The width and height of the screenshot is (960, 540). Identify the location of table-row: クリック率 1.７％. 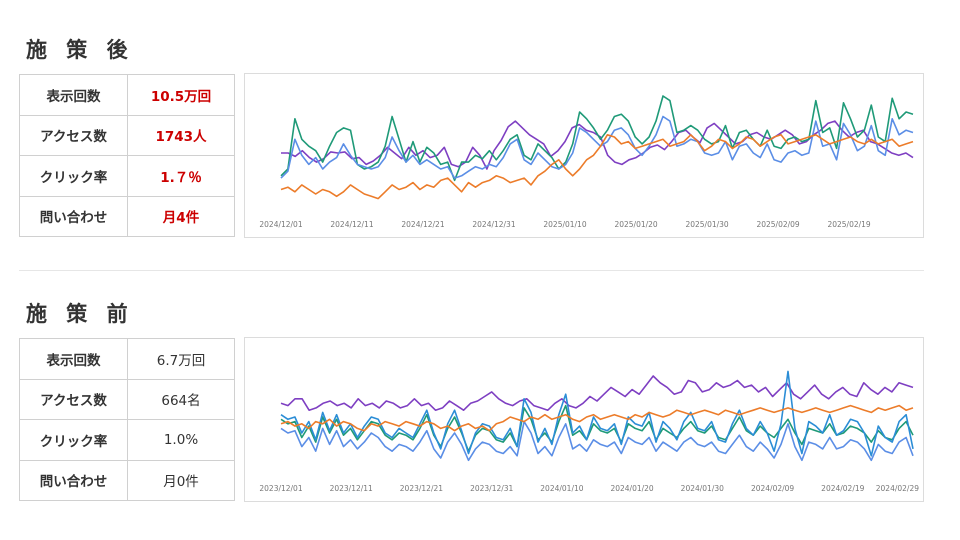
(127, 176).